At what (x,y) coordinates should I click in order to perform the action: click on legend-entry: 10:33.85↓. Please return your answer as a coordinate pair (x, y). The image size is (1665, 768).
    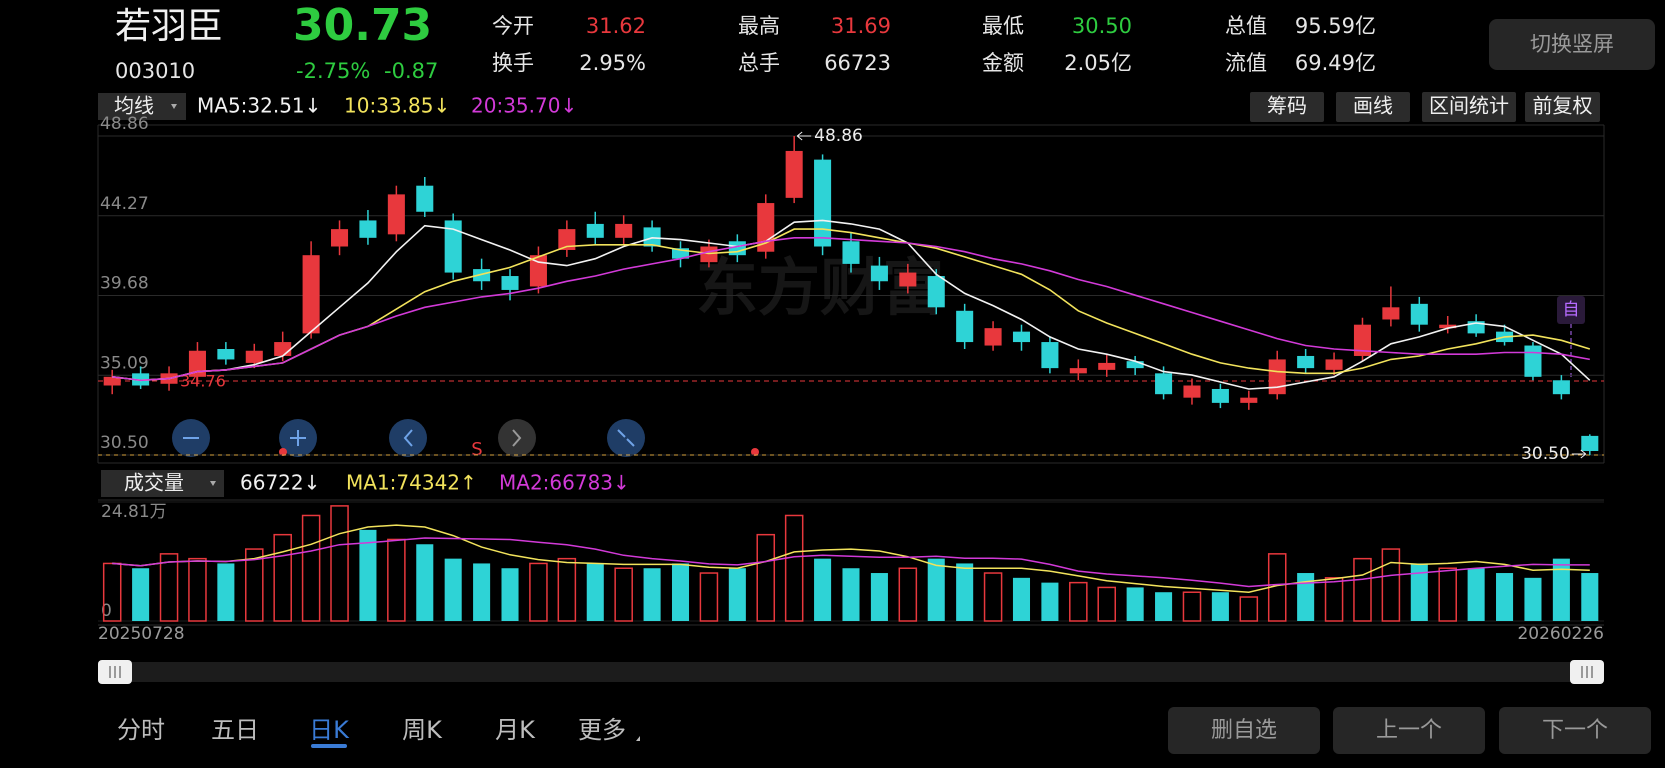
    Looking at the image, I should click on (397, 106).